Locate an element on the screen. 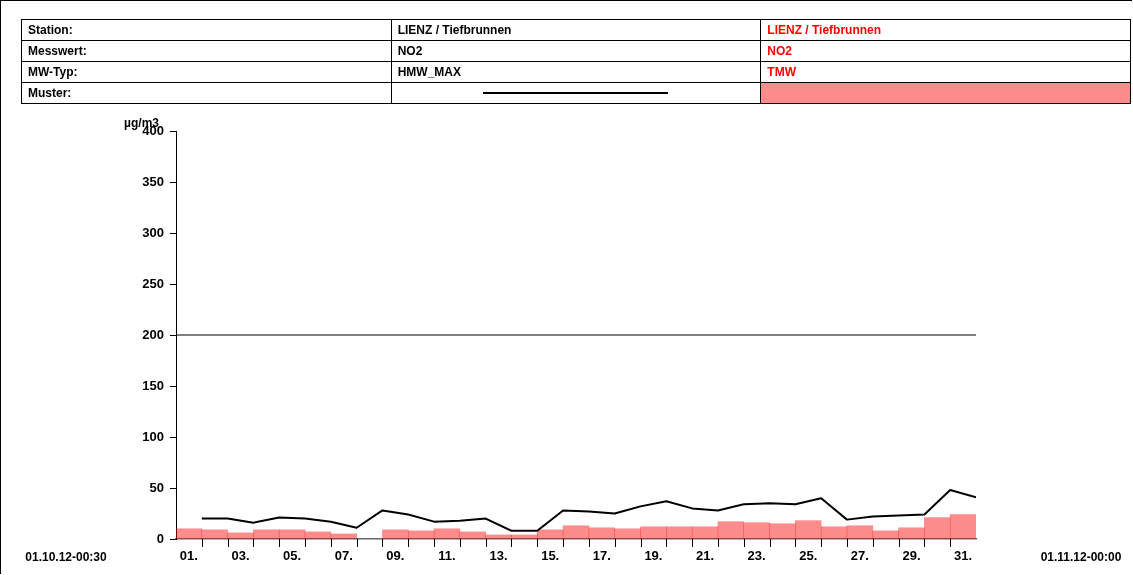 The width and height of the screenshot is (1133, 575). text: Station: is located at coordinates (206, 30).